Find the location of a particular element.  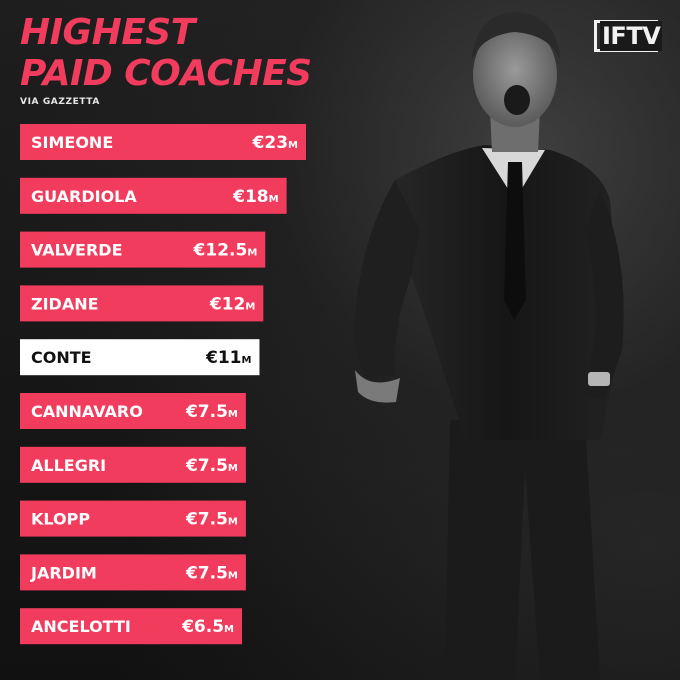

bar-row-conte: CONTE €11M is located at coordinates (140, 357).